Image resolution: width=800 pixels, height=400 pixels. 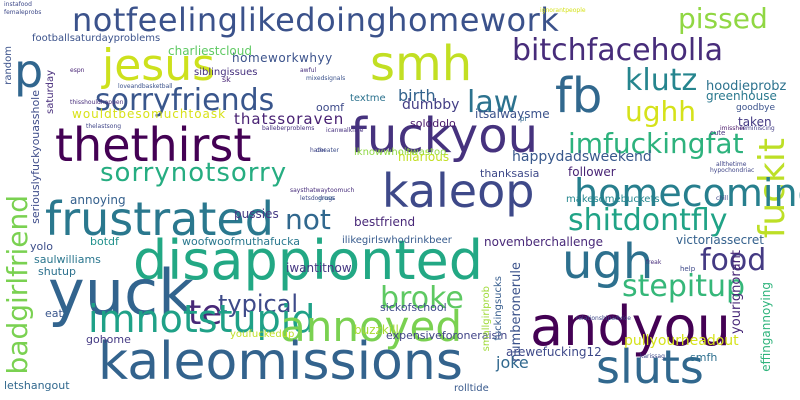 What do you see at coordinates (421, 64) in the screenshot?
I see `word: smh` at bounding box center [421, 64].